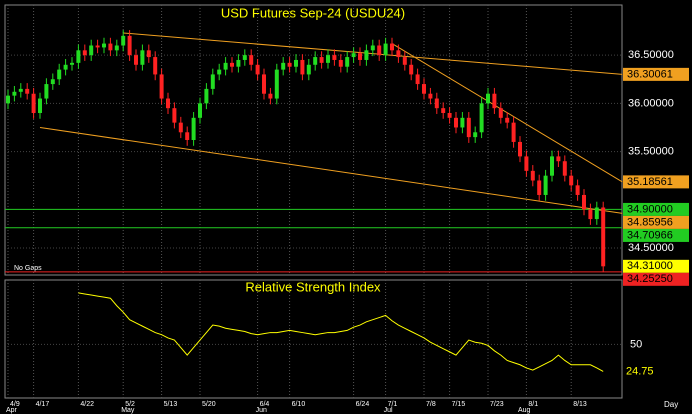  What do you see at coordinates (580, 404) in the screenshot?
I see `x-tick-label: 8/13` at bounding box center [580, 404].